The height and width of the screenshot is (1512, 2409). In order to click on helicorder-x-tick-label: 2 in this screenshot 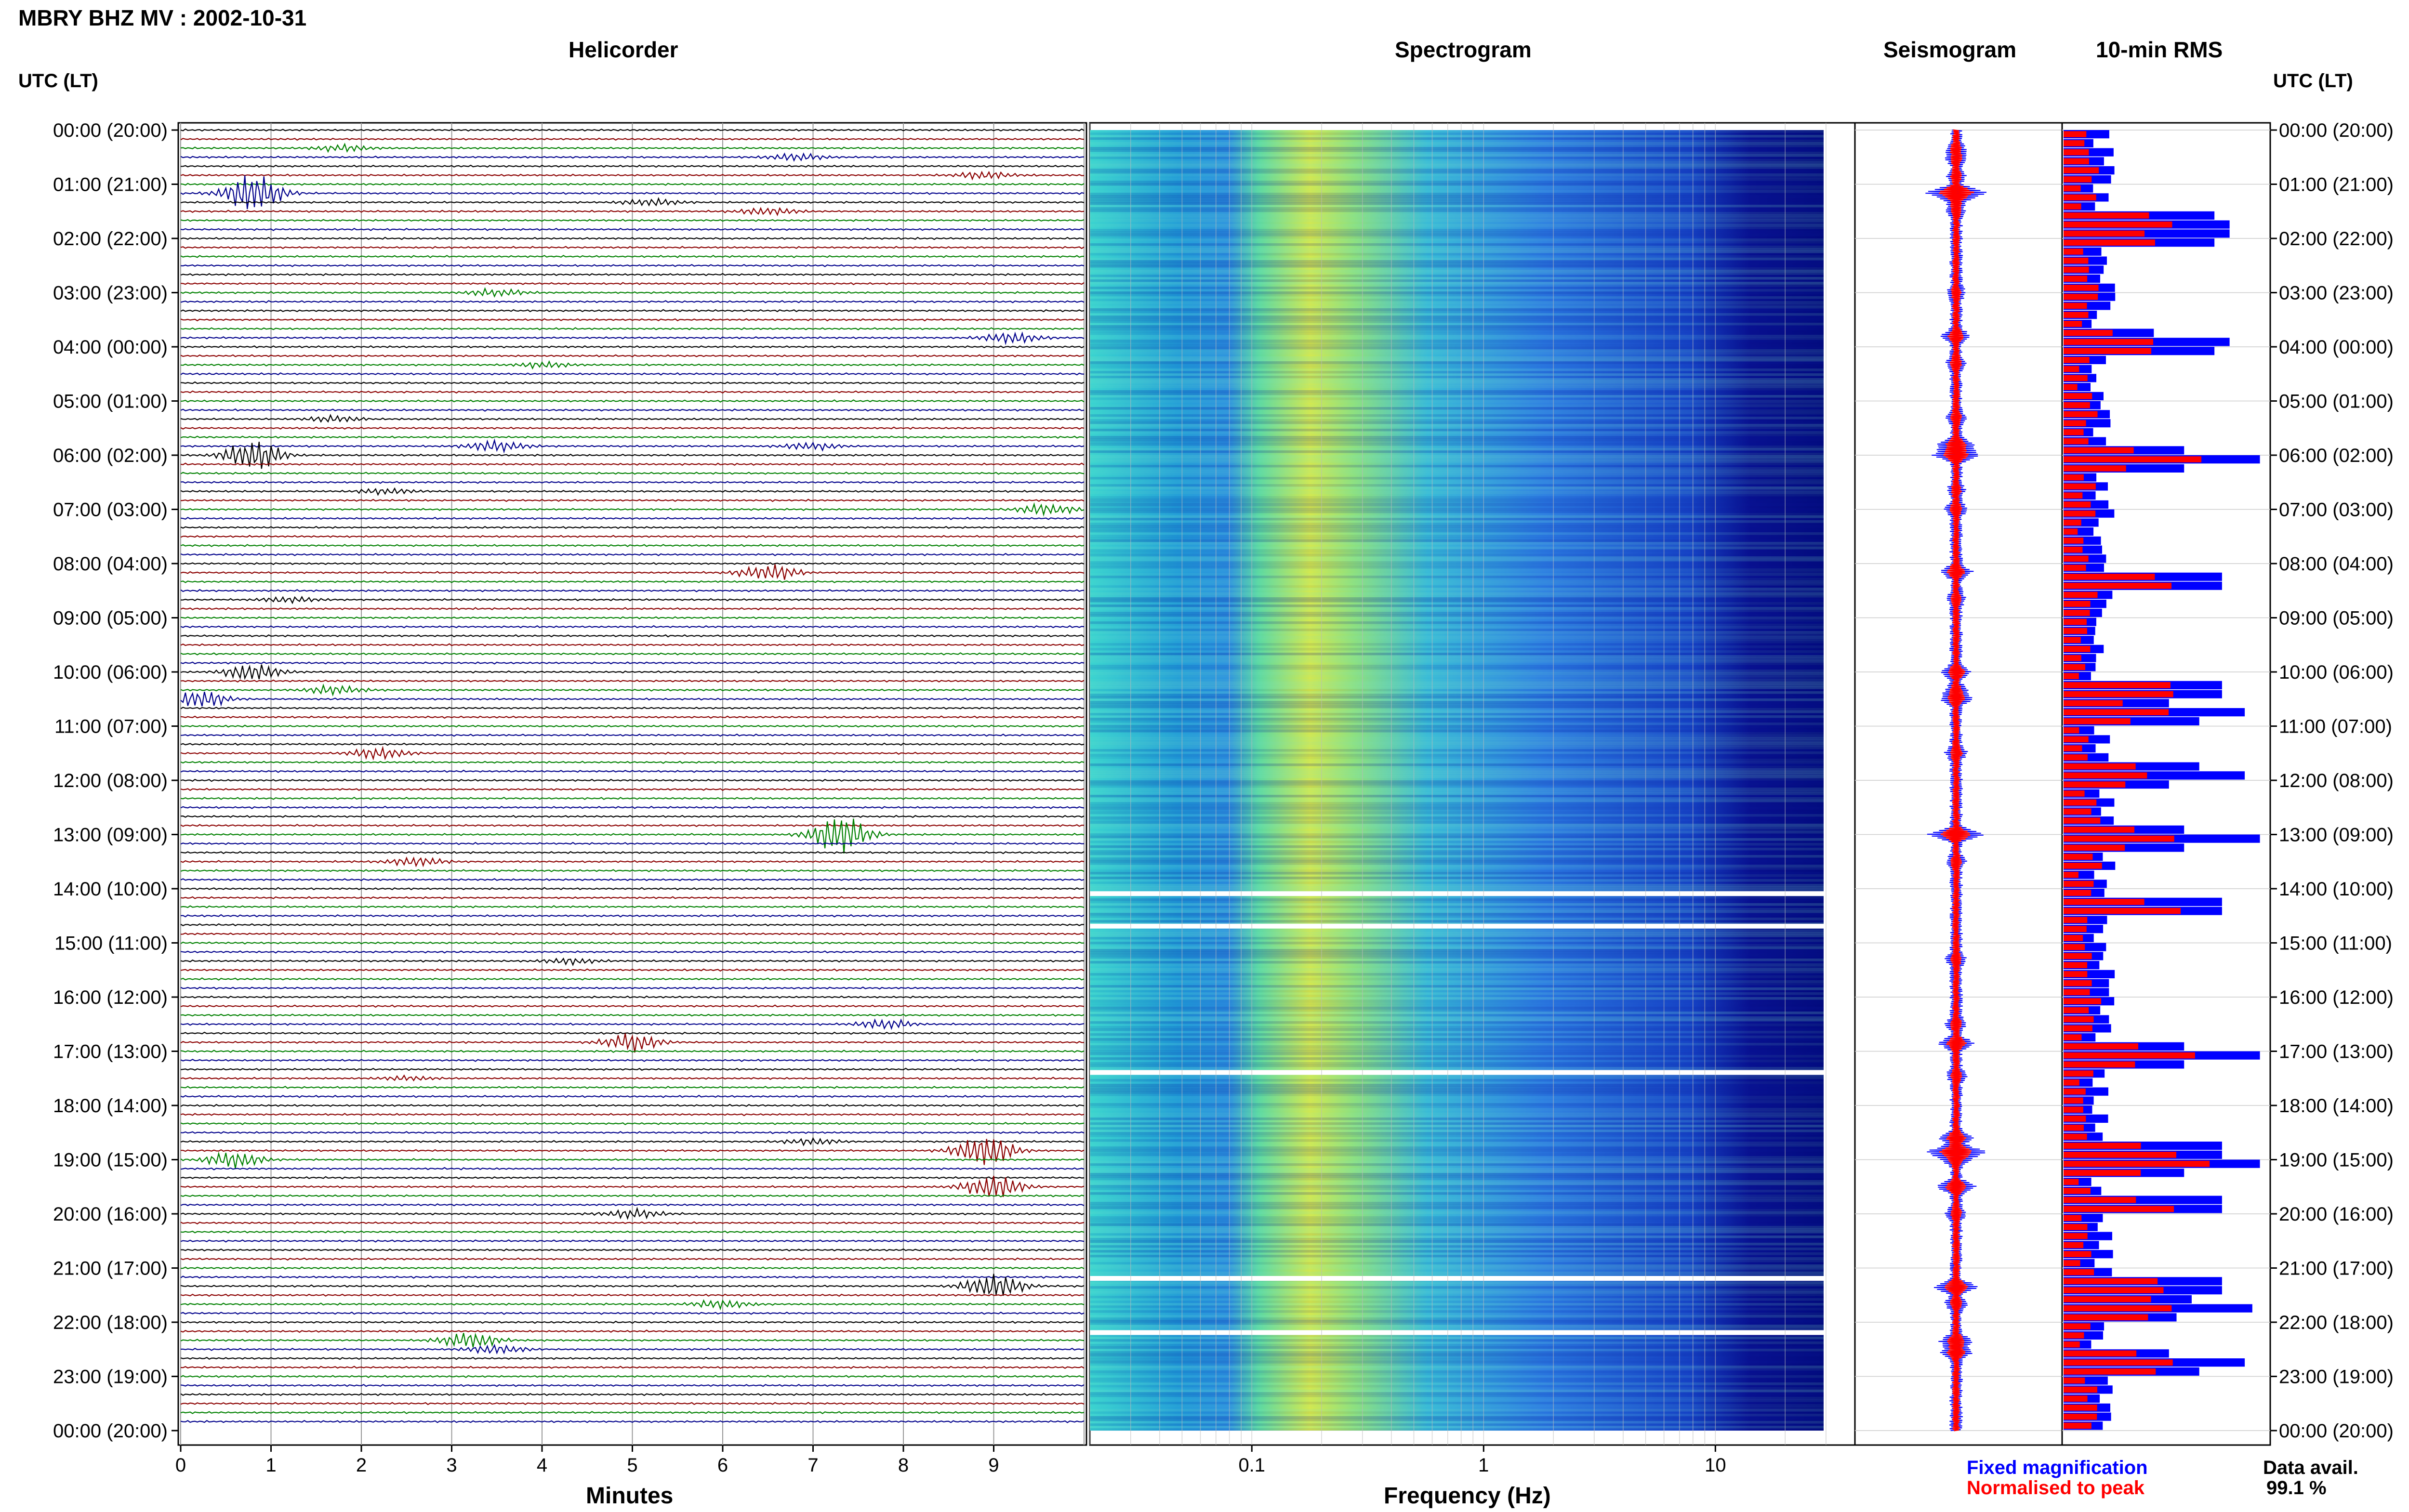, I will do `click(361, 1465)`.